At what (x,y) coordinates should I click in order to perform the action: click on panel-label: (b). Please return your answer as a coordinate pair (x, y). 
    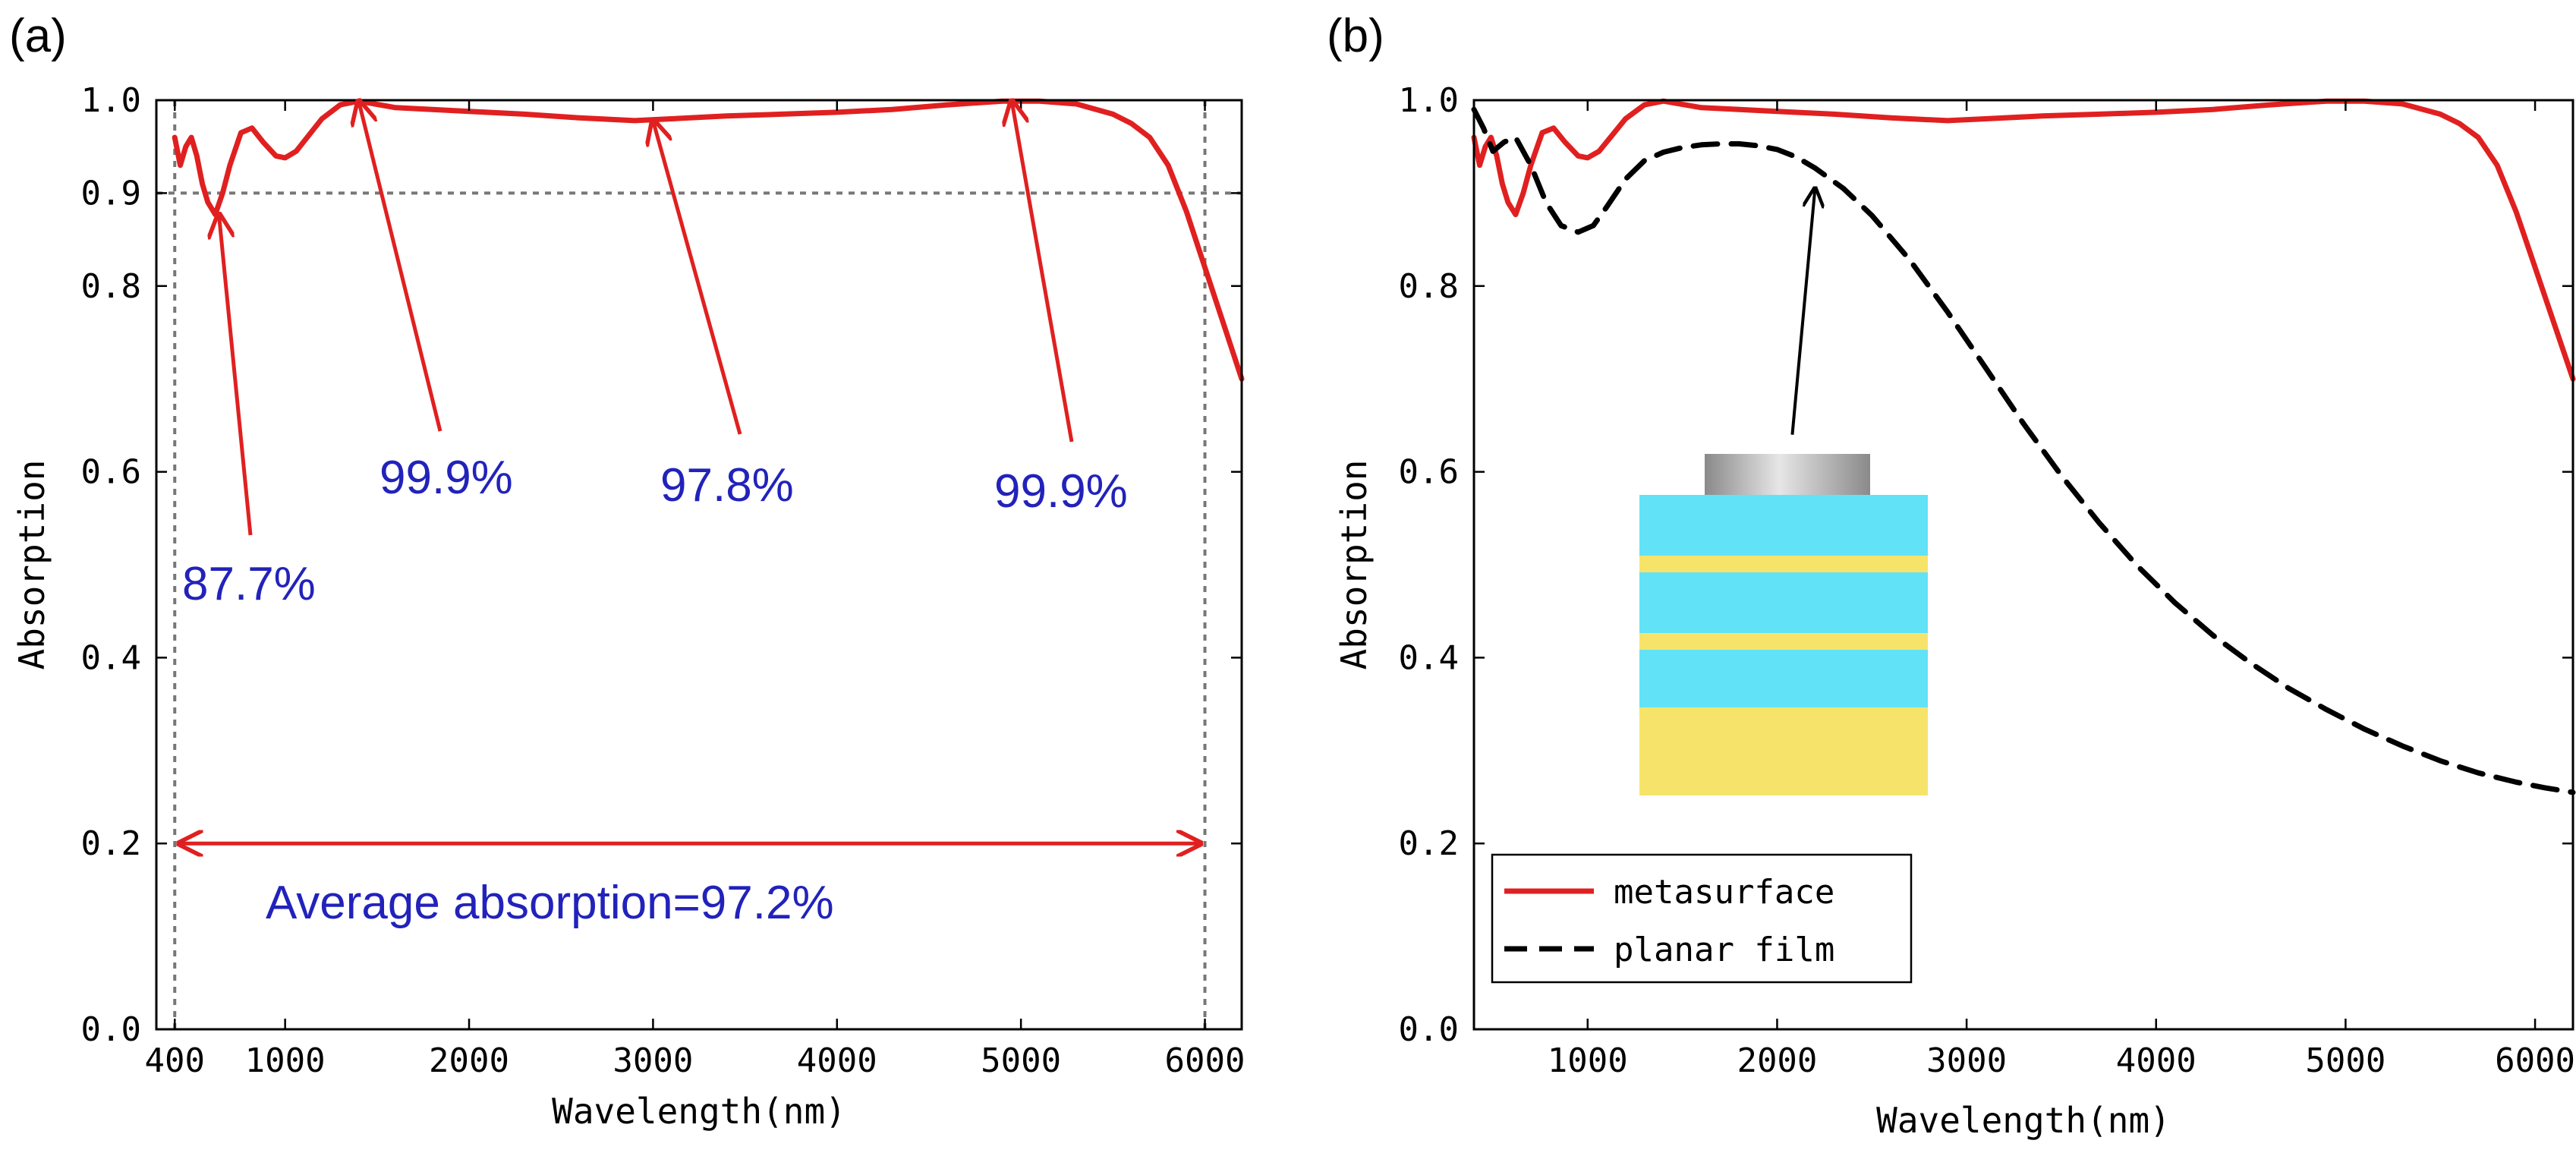
    Looking at the image, I should click on (1355, 36).